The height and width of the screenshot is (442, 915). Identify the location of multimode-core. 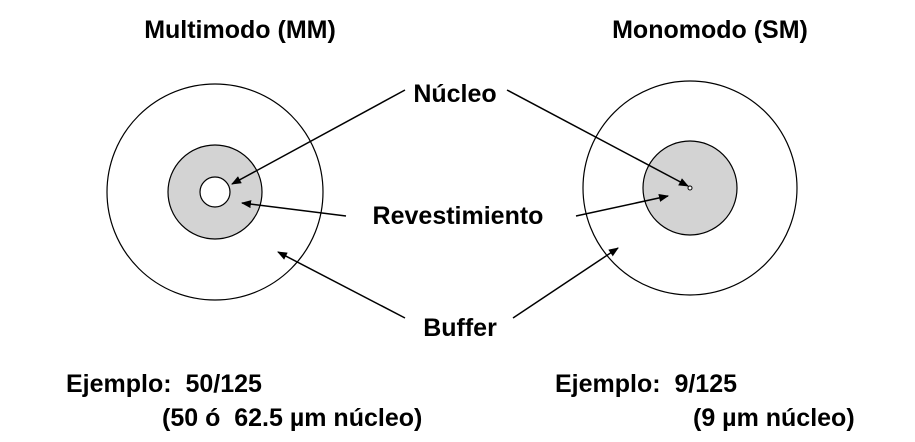
(215, 192).